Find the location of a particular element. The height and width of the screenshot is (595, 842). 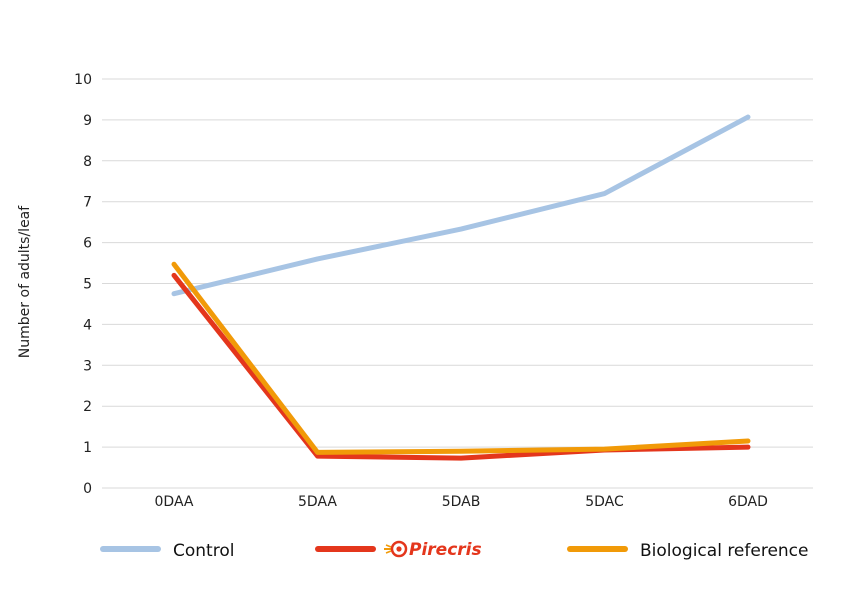

x-tick-label: 6DAD is located at coordinates (748, 502).